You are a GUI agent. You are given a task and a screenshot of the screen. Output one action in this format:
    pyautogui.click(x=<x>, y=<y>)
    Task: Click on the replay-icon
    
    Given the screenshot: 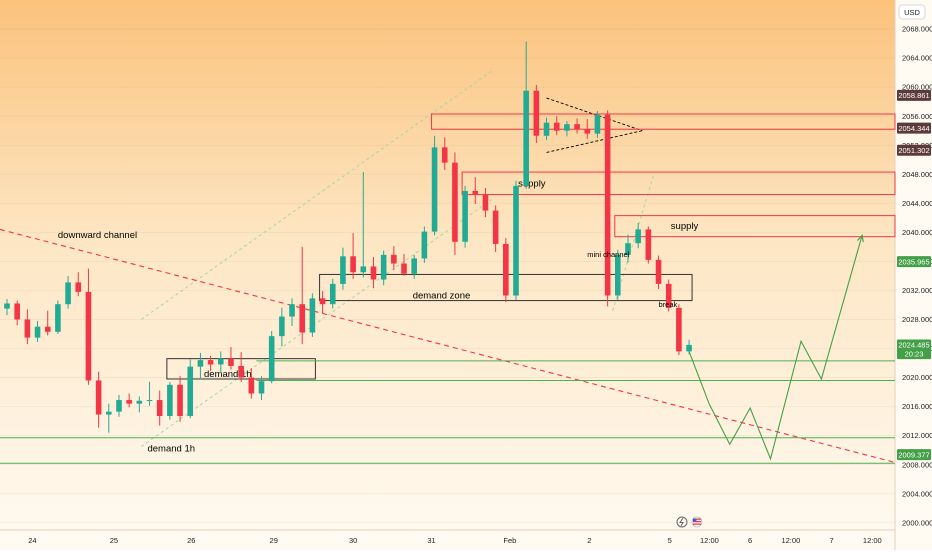 What is the action you would take?
    pyautogui.click(x=682, y=522)
    